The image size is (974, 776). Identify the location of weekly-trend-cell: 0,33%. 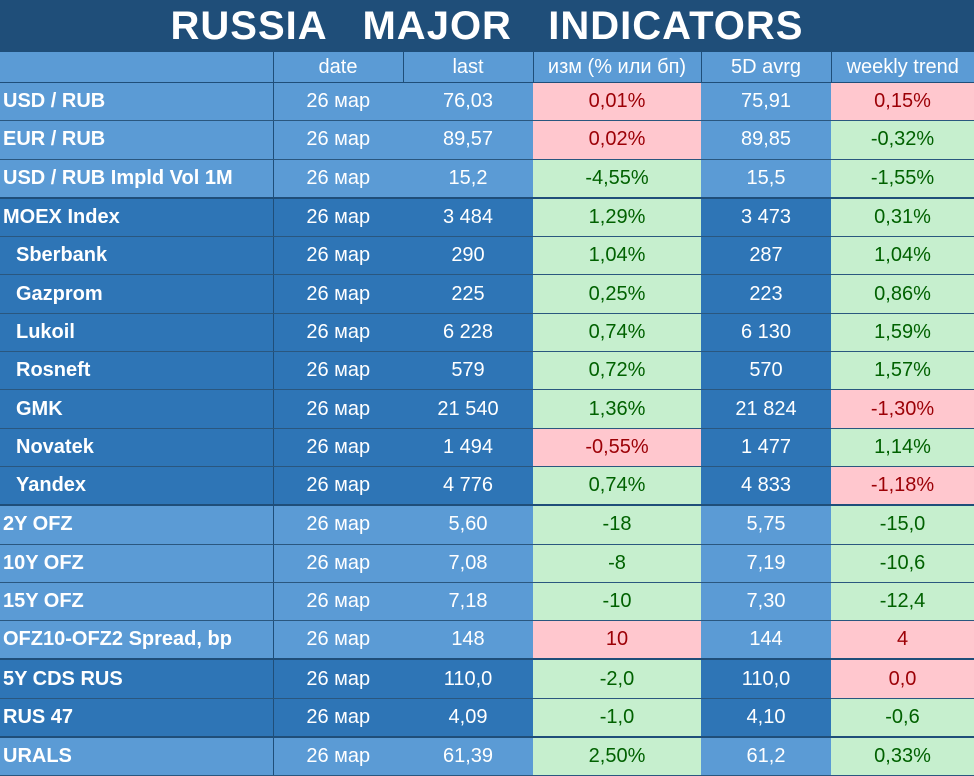
(902, 756).